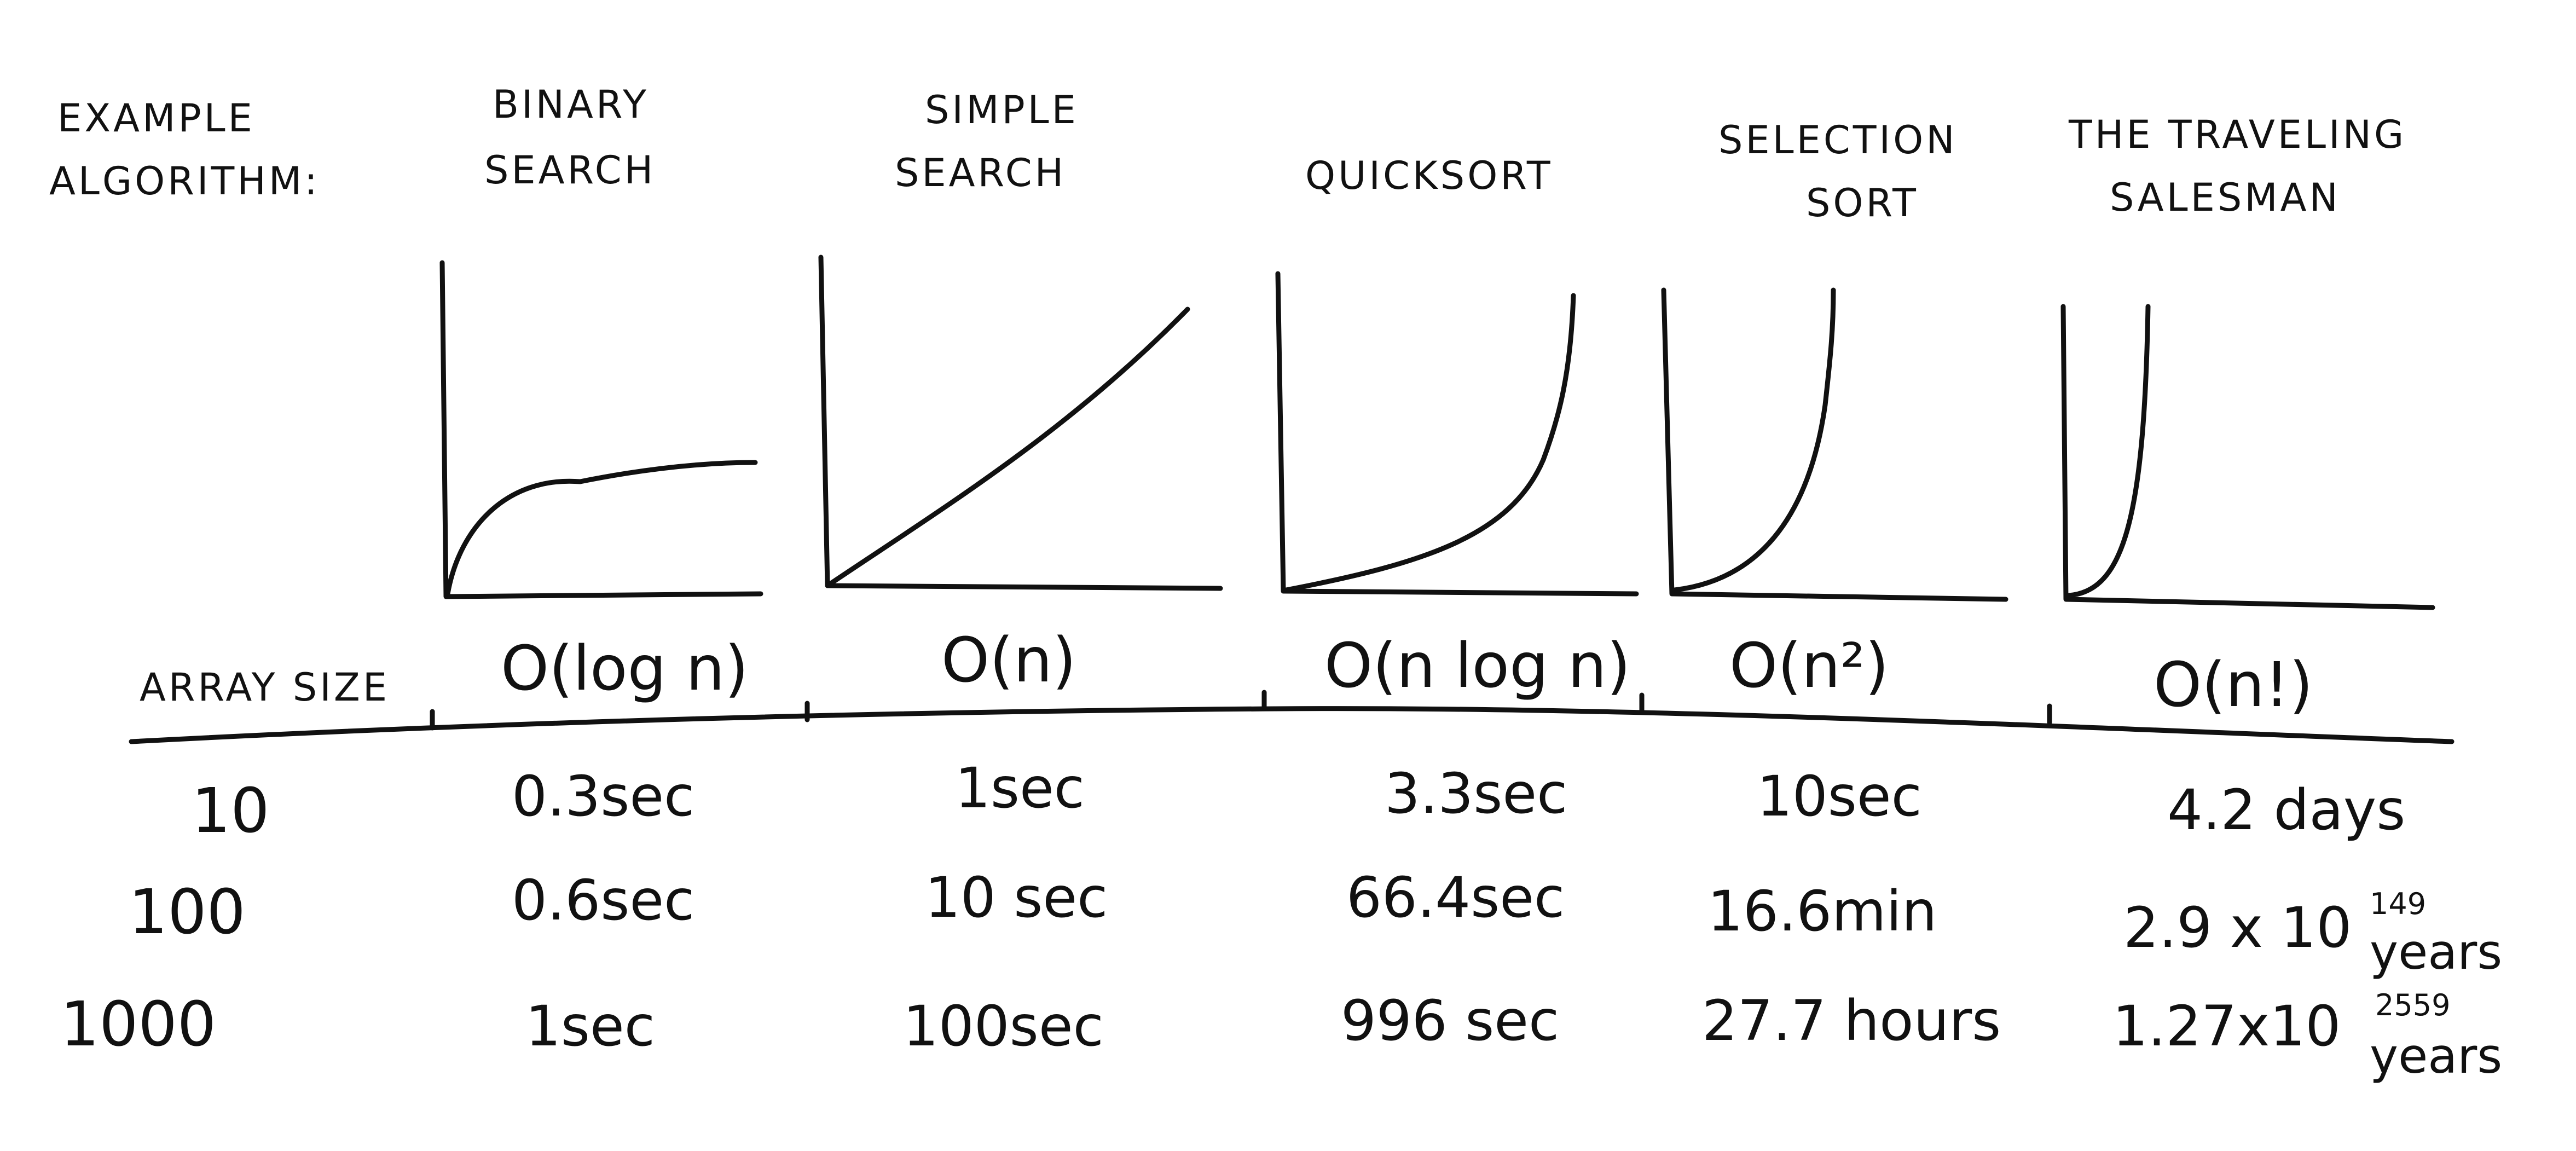 Image resolution: width=2576 pixels, height=1151 pixels. What do you see at coordinates (187, 913) in the screenshot?
I see `array-size-100: 100` at bounding box center [187, 913].